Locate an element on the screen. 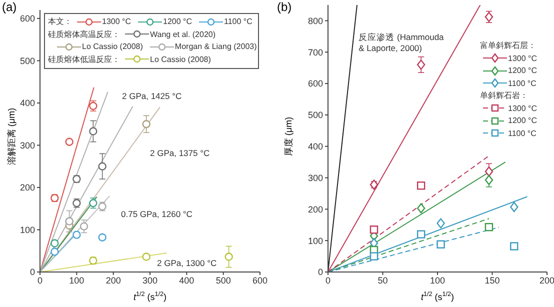  annotation: 2 GPa, 1425 °C is located at coordinates (152, 96).